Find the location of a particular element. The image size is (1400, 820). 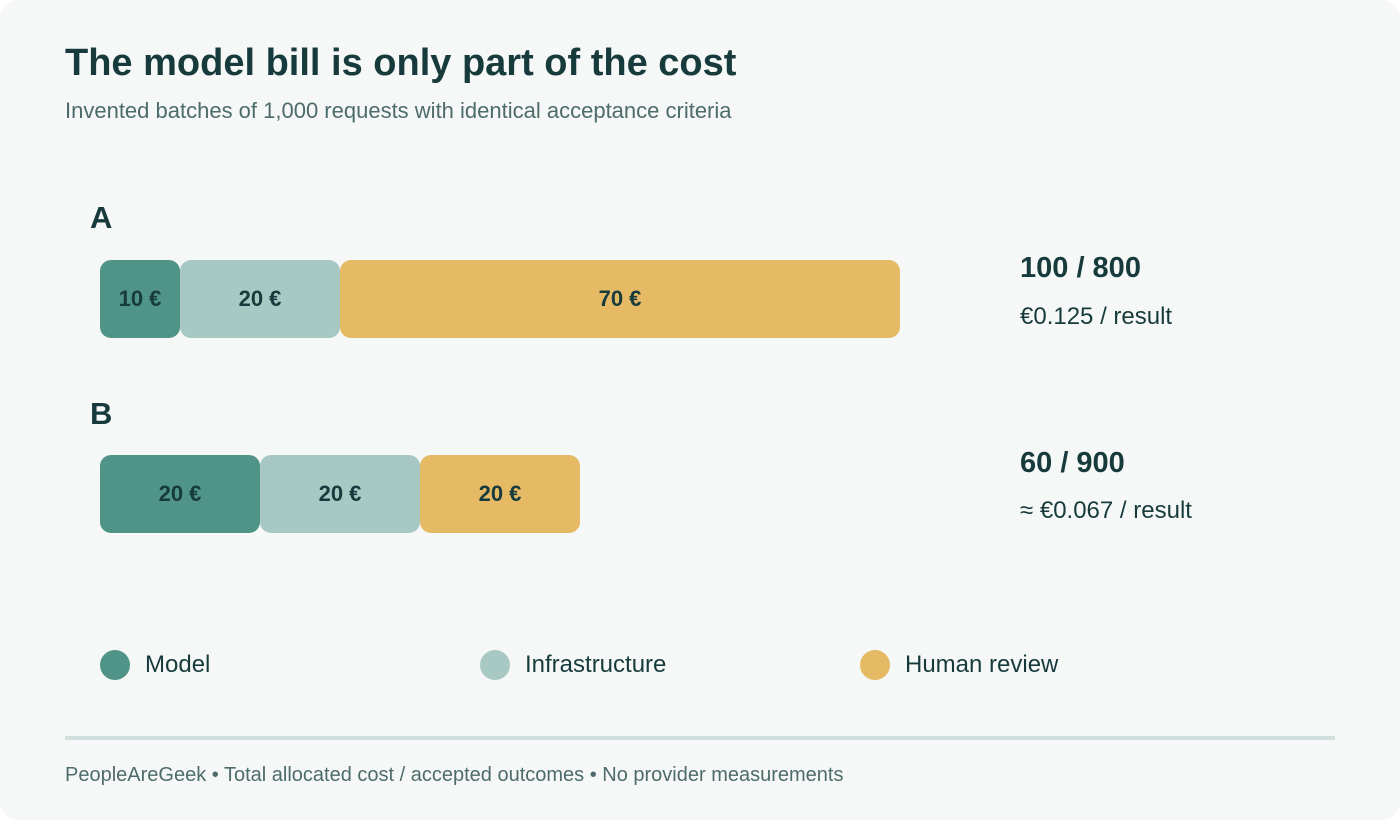

legend-item-human-review: Human review is located at coordinates (959, 665).